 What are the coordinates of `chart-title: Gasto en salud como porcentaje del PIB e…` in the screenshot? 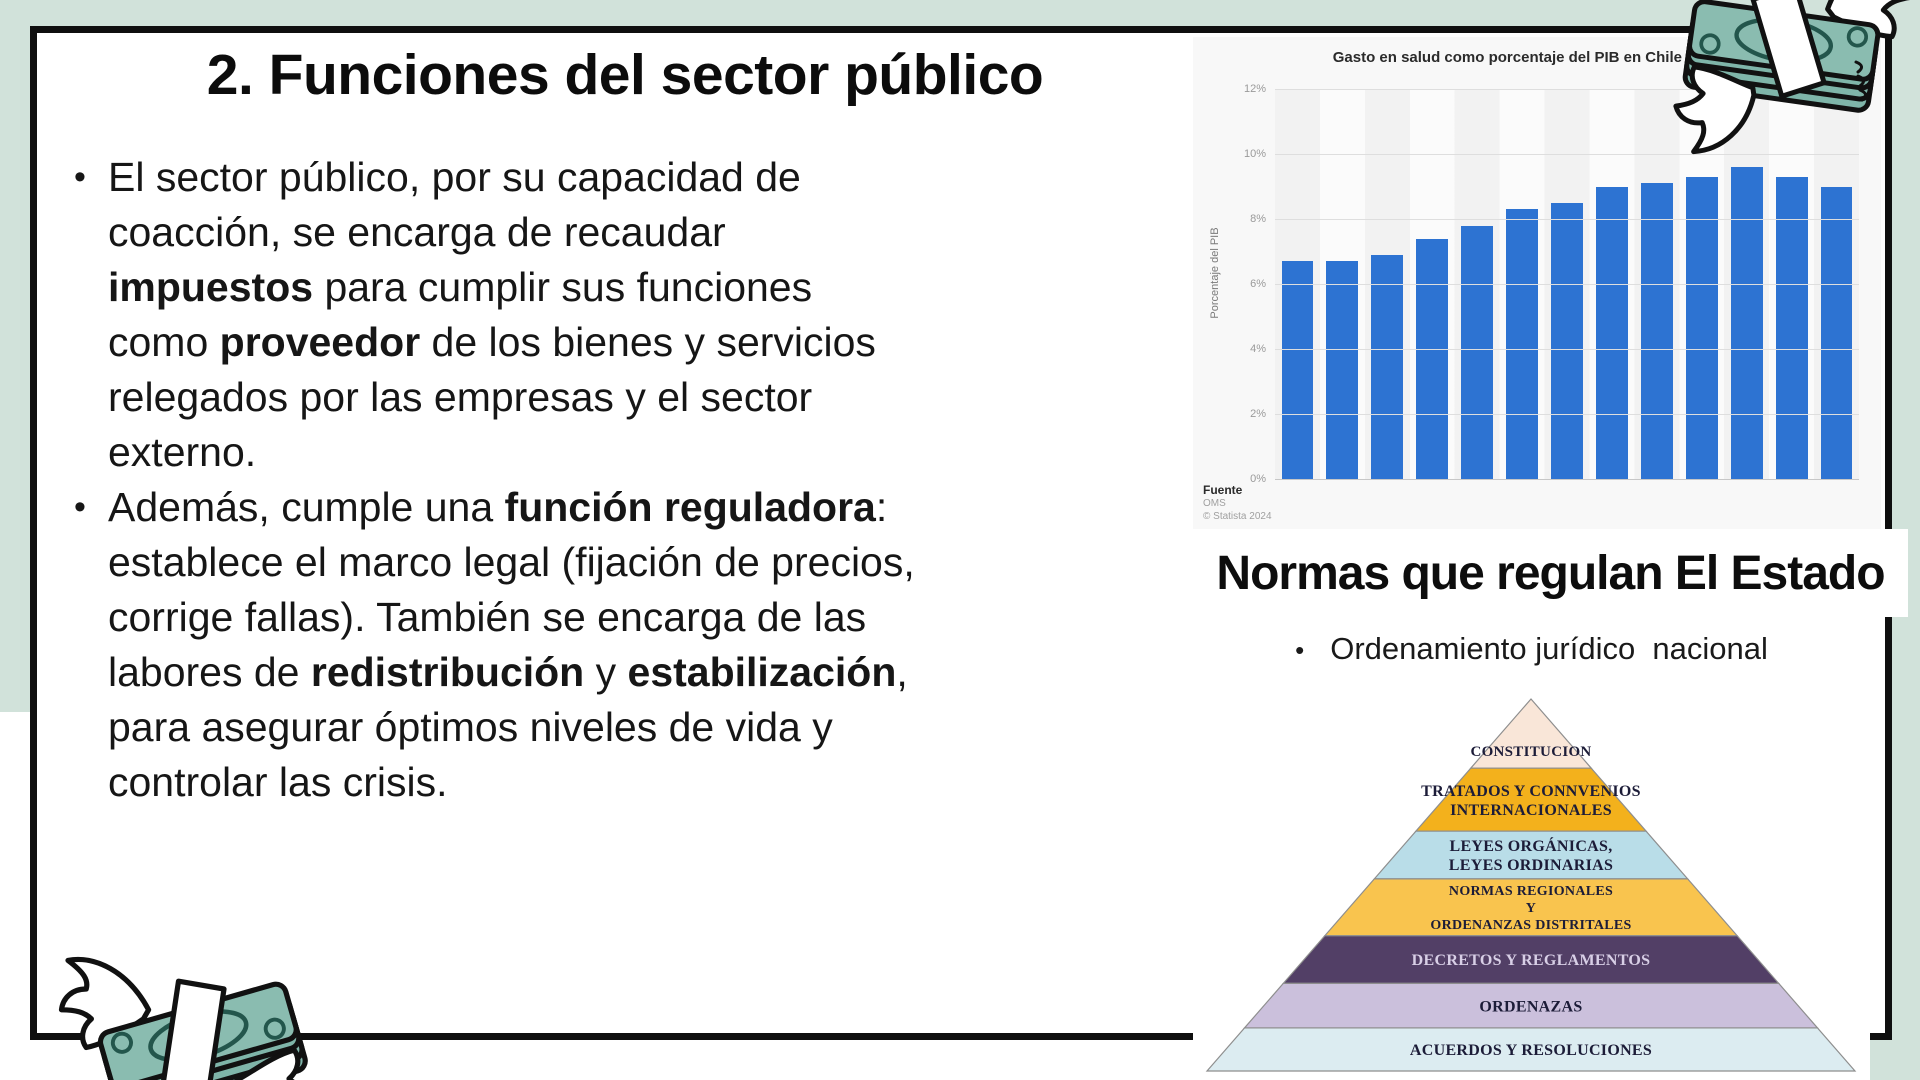 It's located at (1562, 57).